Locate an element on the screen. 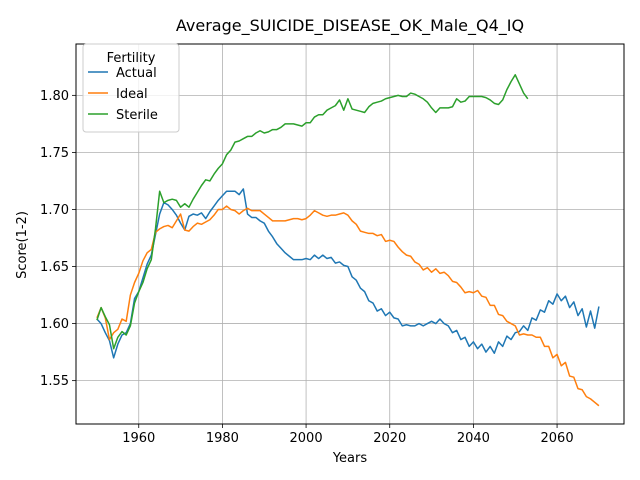 The image size is (640, 480). y-axis: 1.55 1.60 1.65 1.70 1.75 1.80 is located at coordinates (58, 239).